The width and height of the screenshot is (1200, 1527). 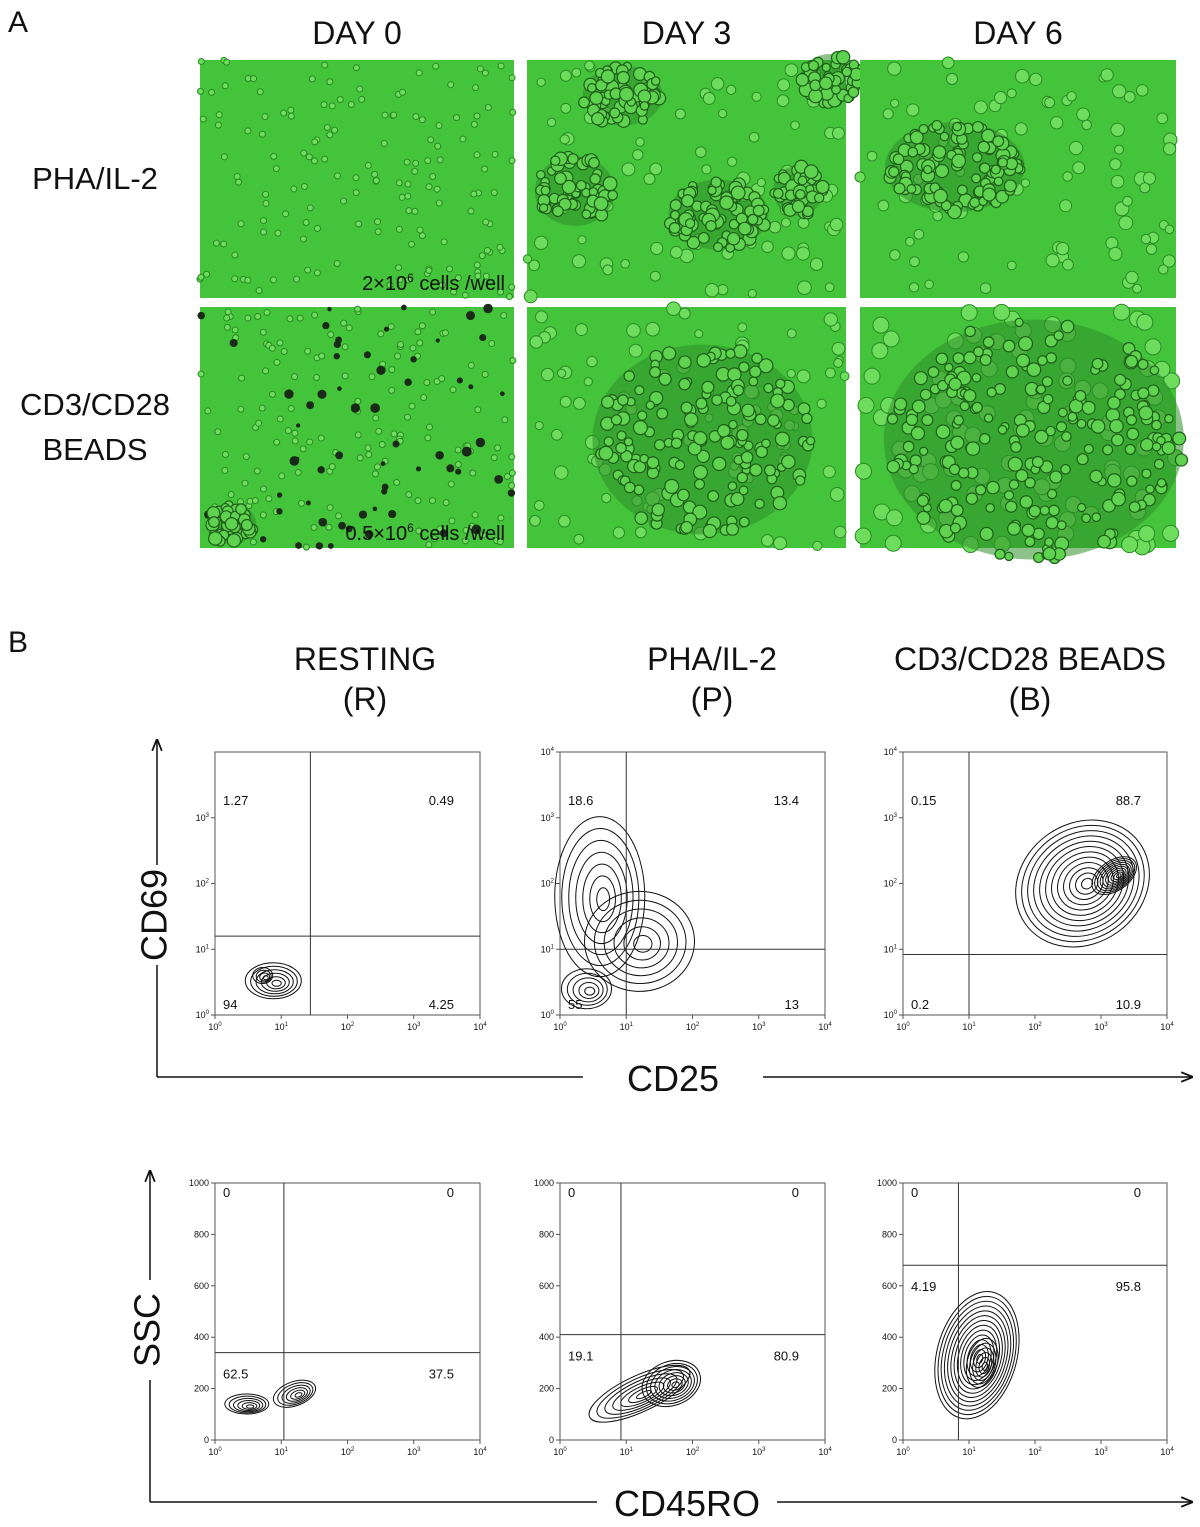 What do you see at coordinates (974, 1025) in the screenshot?
I see `tick-exp: 1` at bounding box center [974, 1025].